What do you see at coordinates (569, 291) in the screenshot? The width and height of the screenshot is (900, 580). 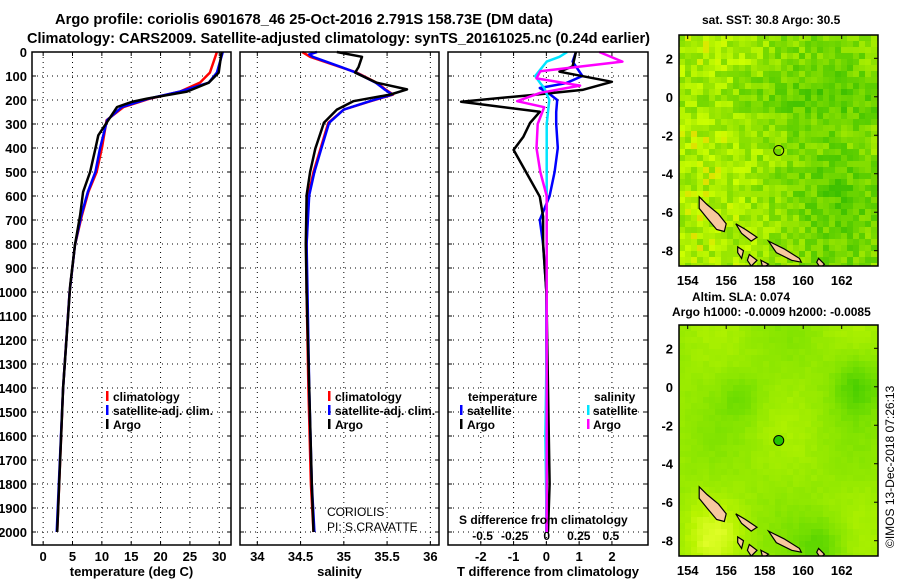 I see `series-s-argo` at bounding box center [569, 291].